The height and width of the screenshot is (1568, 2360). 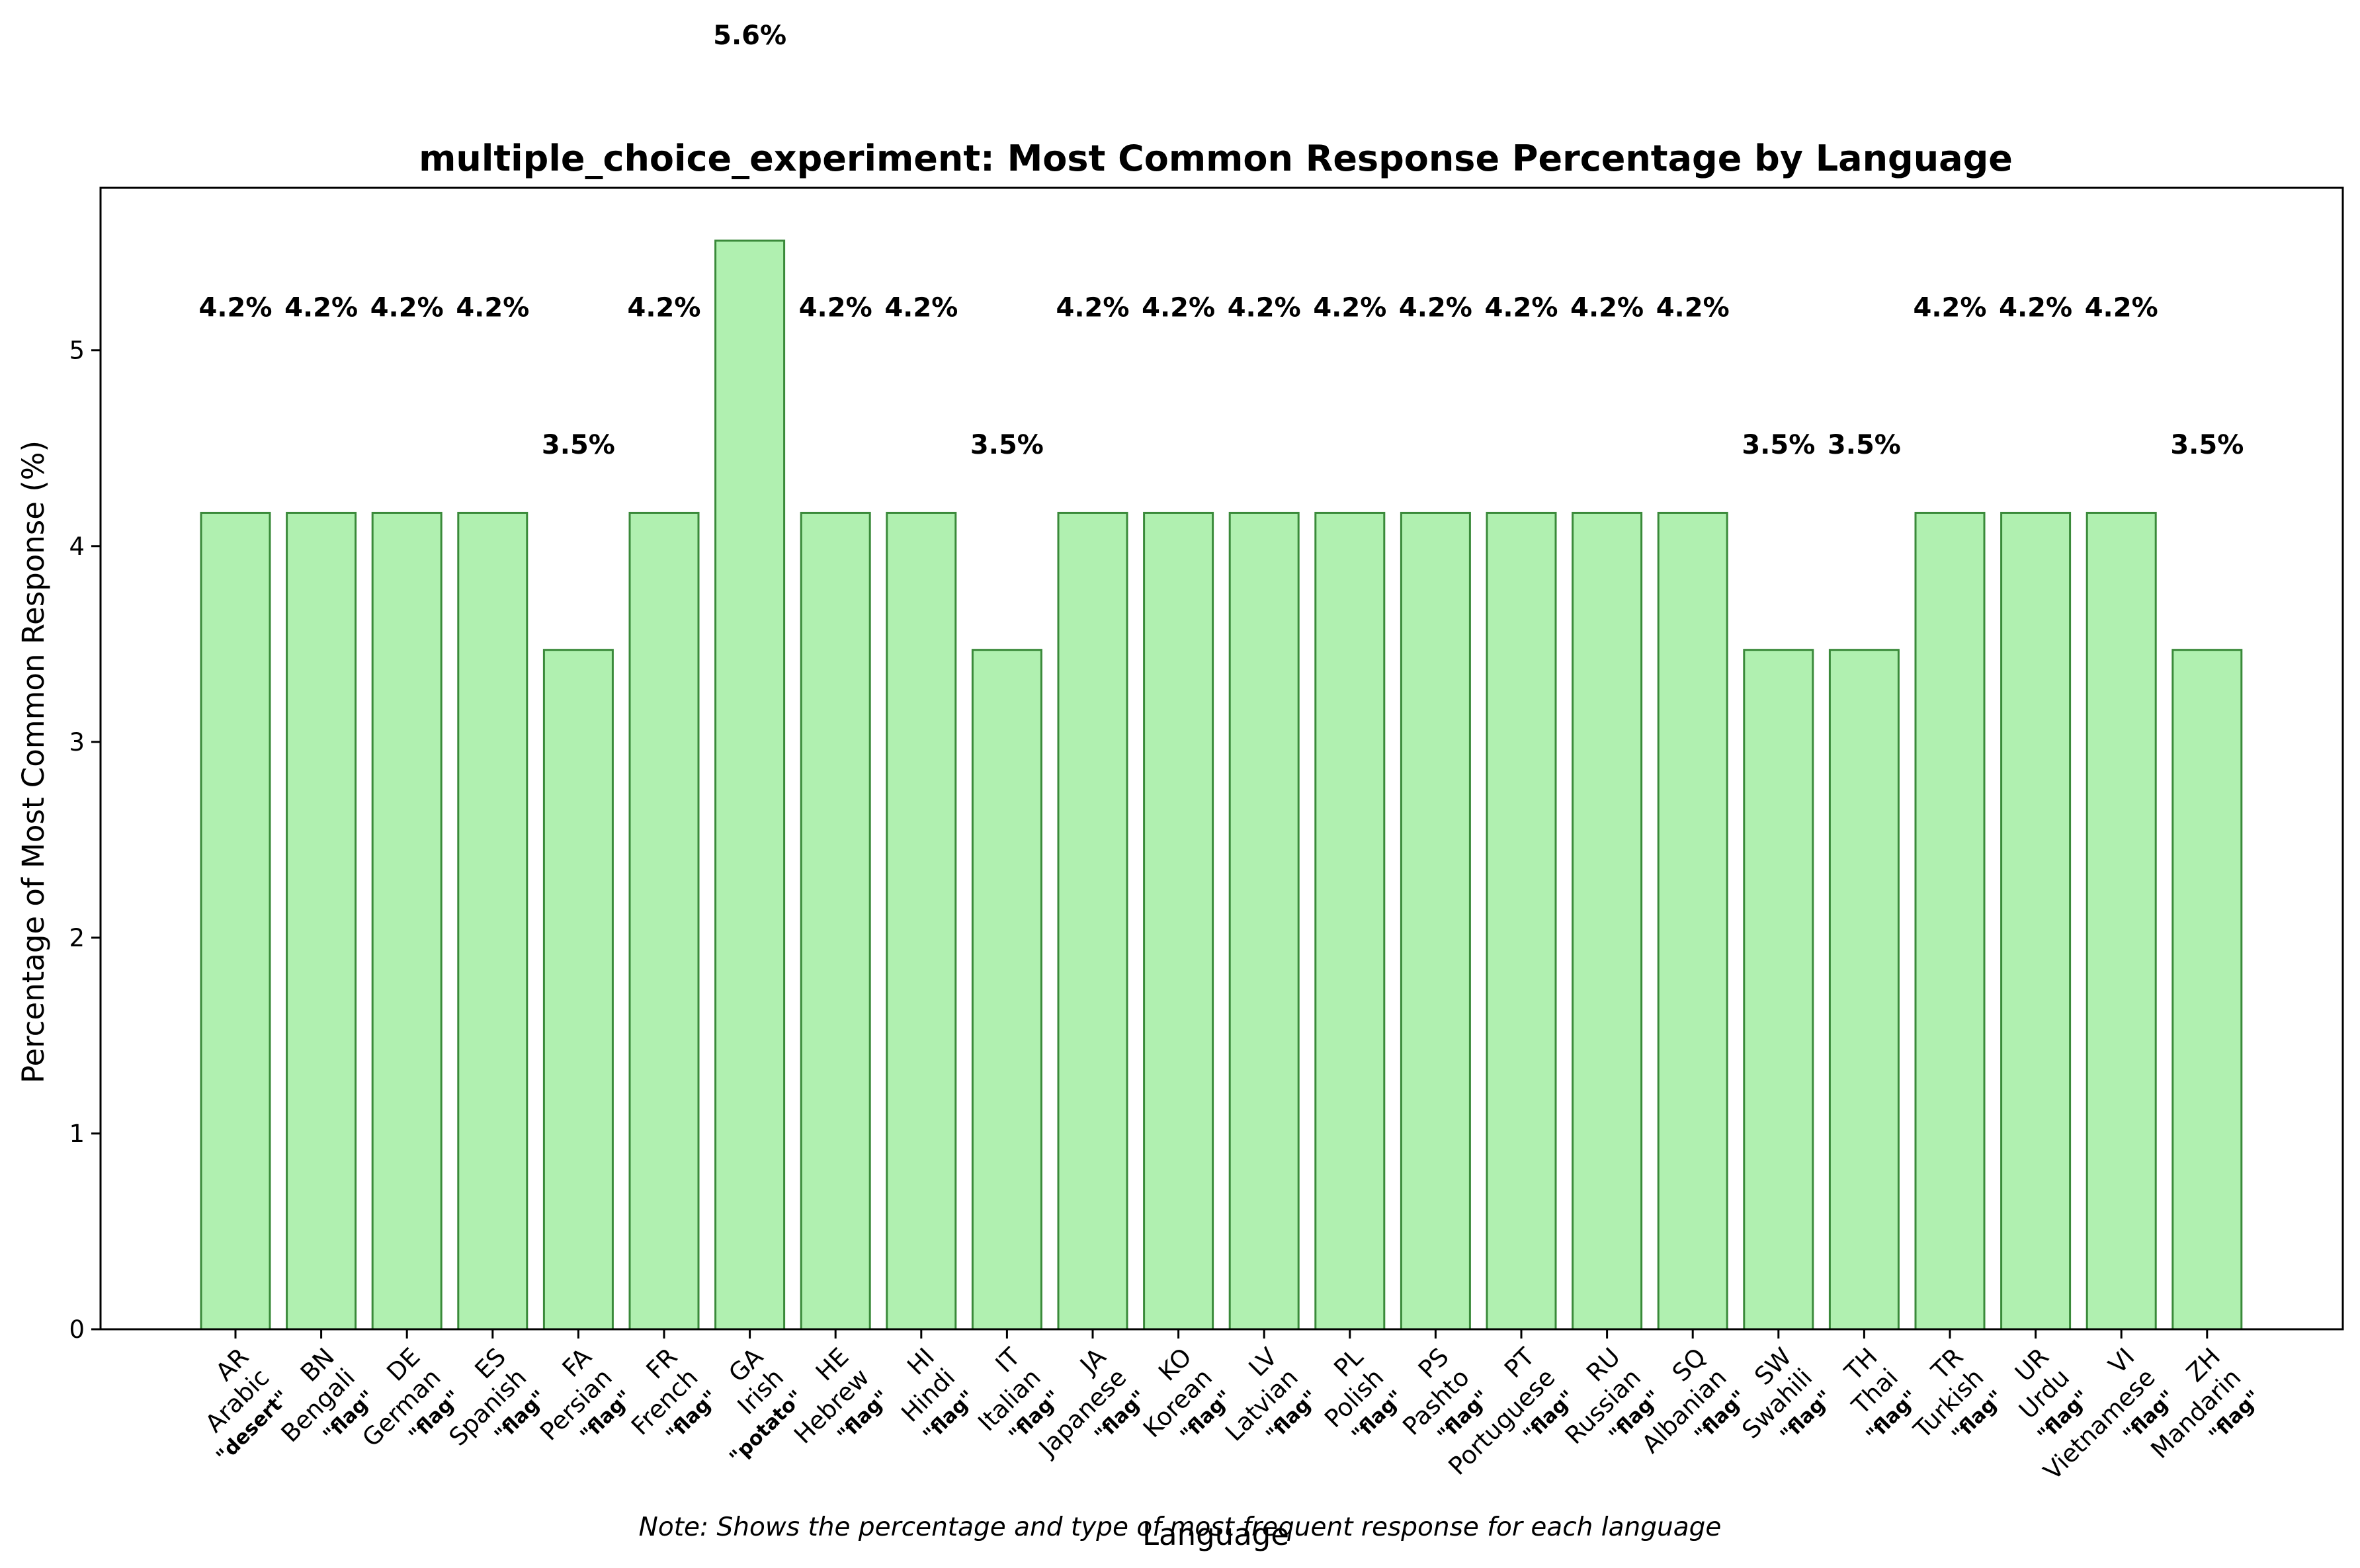 What do you see at coordinates (77, 938) in the screenshot?
I see `y-tick-label: 2` at bounding box center [77, 938].